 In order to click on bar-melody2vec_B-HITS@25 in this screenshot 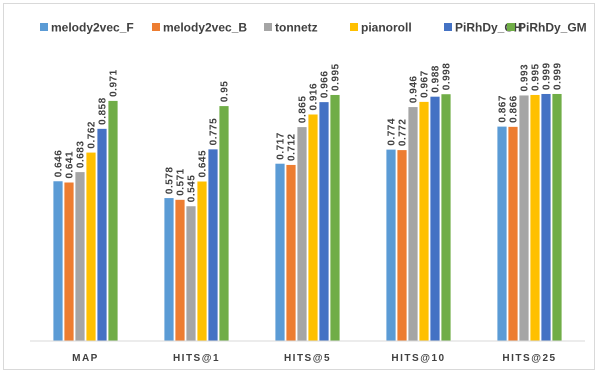, I will do `click(513, 233)`.